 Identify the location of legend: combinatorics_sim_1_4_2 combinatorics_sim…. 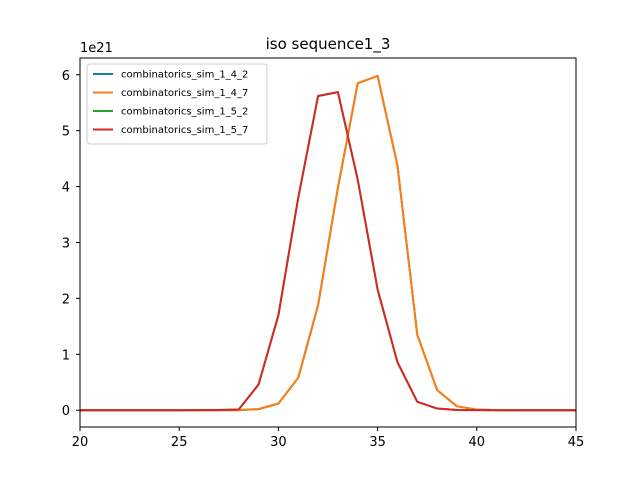
(177, 104).